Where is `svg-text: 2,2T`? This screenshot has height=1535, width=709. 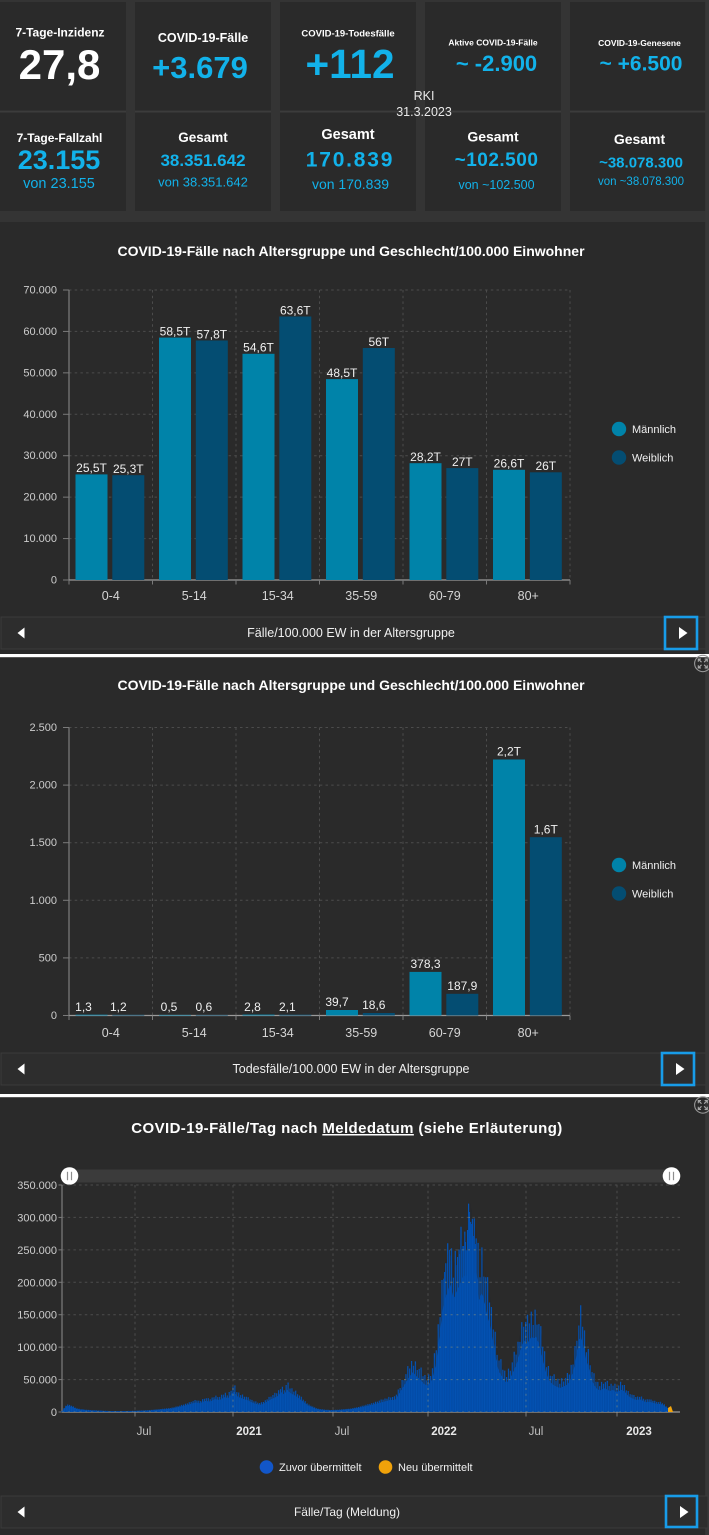 svg-text: 2,2T is located at coordinates (509, 752).